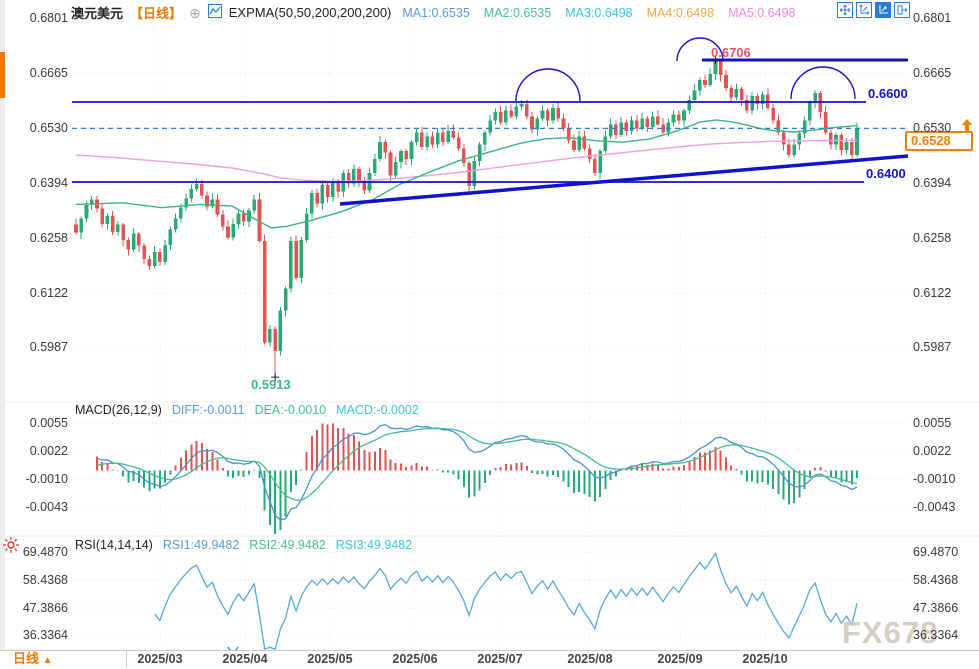 Image resolution: width=979 pixels, height=669 pixels. Describe the element at coordinates (118, 410) in the screenshot. I see `macd-title: MACD(26,12,9)` at that location.